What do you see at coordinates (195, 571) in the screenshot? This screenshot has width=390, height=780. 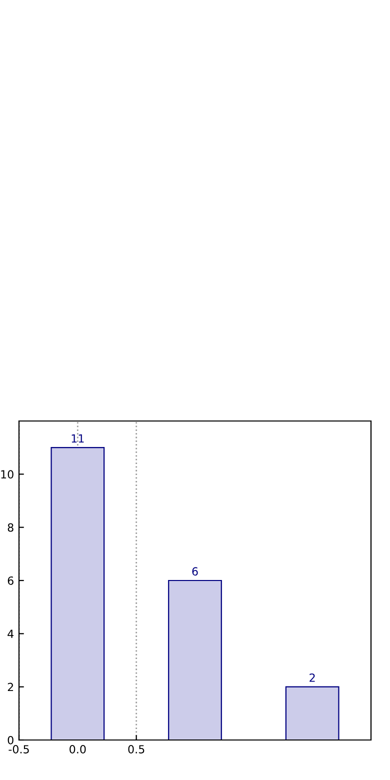 I see `data-label: 6` at bounding box center [195, 571].